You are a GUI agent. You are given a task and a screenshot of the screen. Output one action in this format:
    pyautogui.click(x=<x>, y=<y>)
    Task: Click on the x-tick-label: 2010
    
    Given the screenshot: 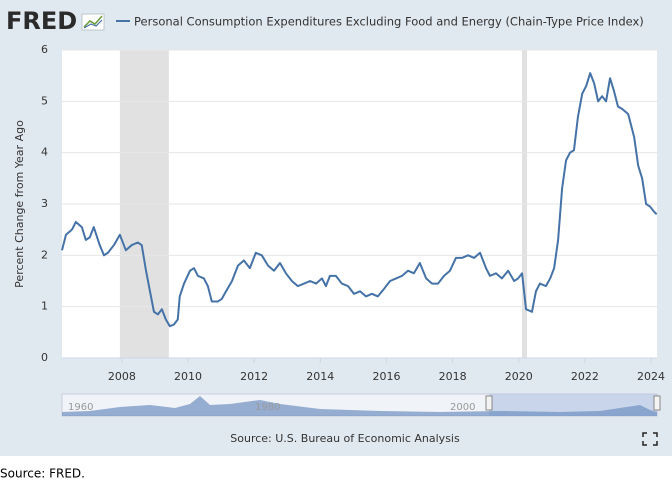 What is the action you would take?
    pyautogui.click(x=188, y=376)
    